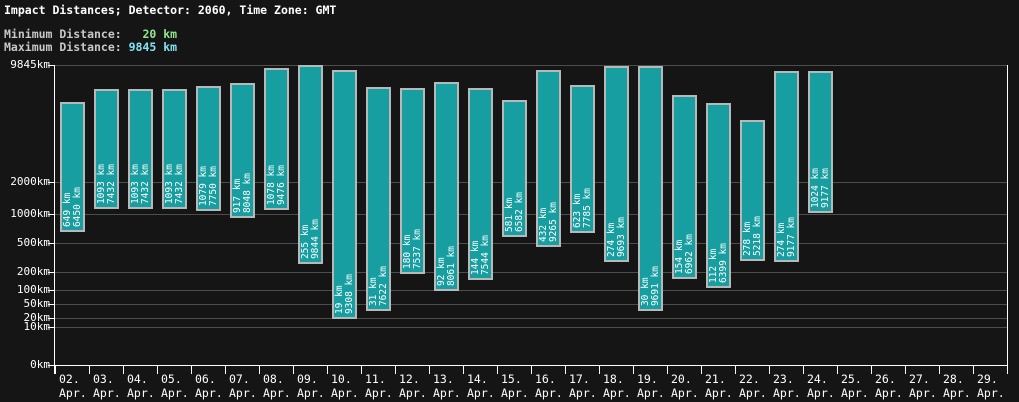  What do you see at coordinates (208, 185) in the screenshot?
I see `bar-min-max-label: 1079 km 7750 km` at bounding box center [208, 185].